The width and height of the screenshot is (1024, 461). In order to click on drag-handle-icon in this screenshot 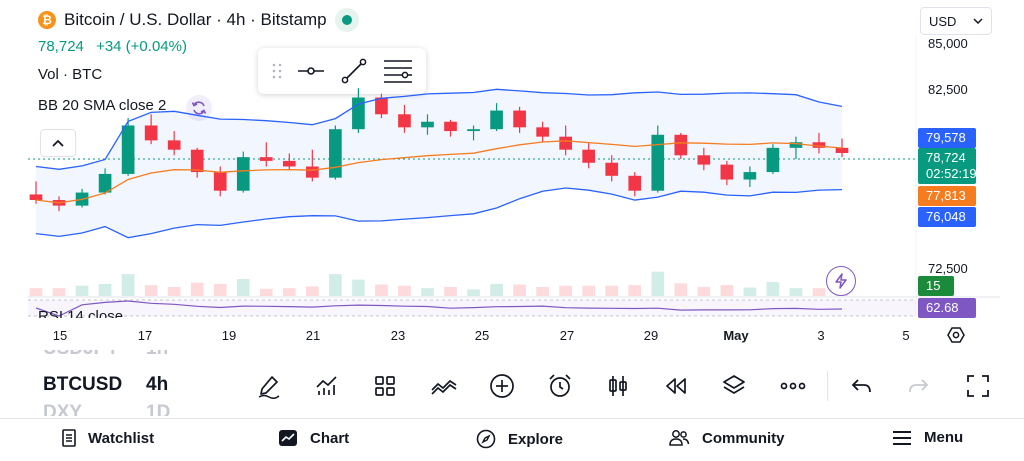, I will do `click(277, 71)`.